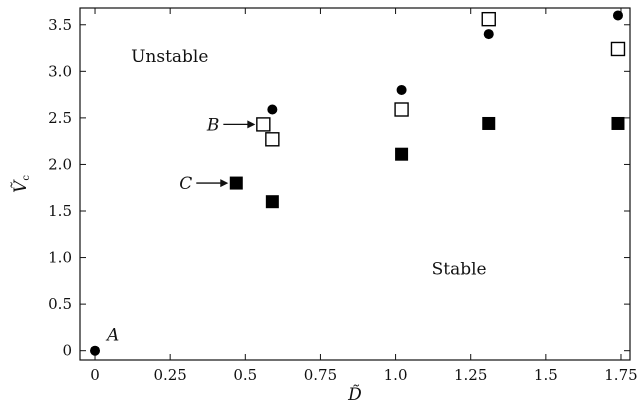 This screenshot has height=410, width=640. What do you see at coordinates (354, 395) in the screenshot?
I see `x-axis-title: D̃` at bounding box center [354, 395].